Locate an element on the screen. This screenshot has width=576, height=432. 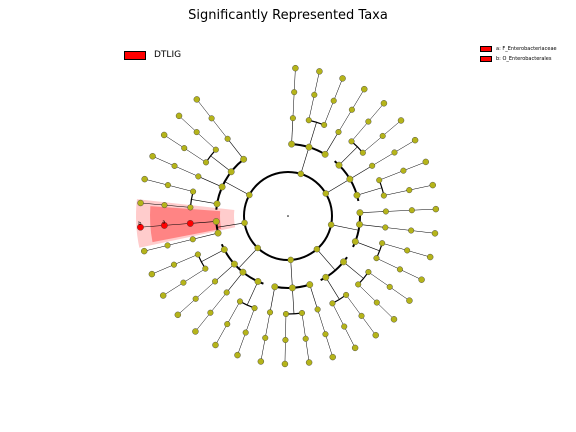
highlighted-node is located at coordinates (190, 223).